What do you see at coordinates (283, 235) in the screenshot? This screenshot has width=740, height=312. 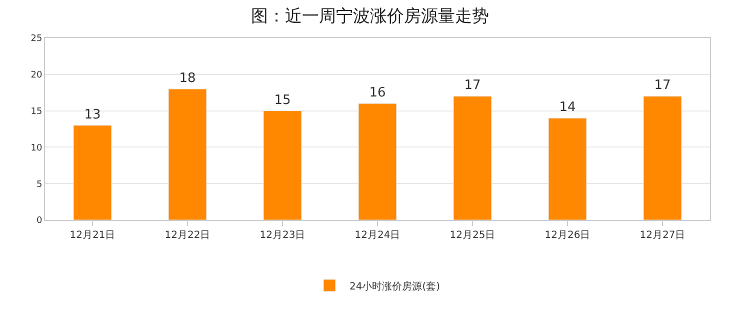 I see `x-tick-label: 12月23日` at bounding box center [283, 235].